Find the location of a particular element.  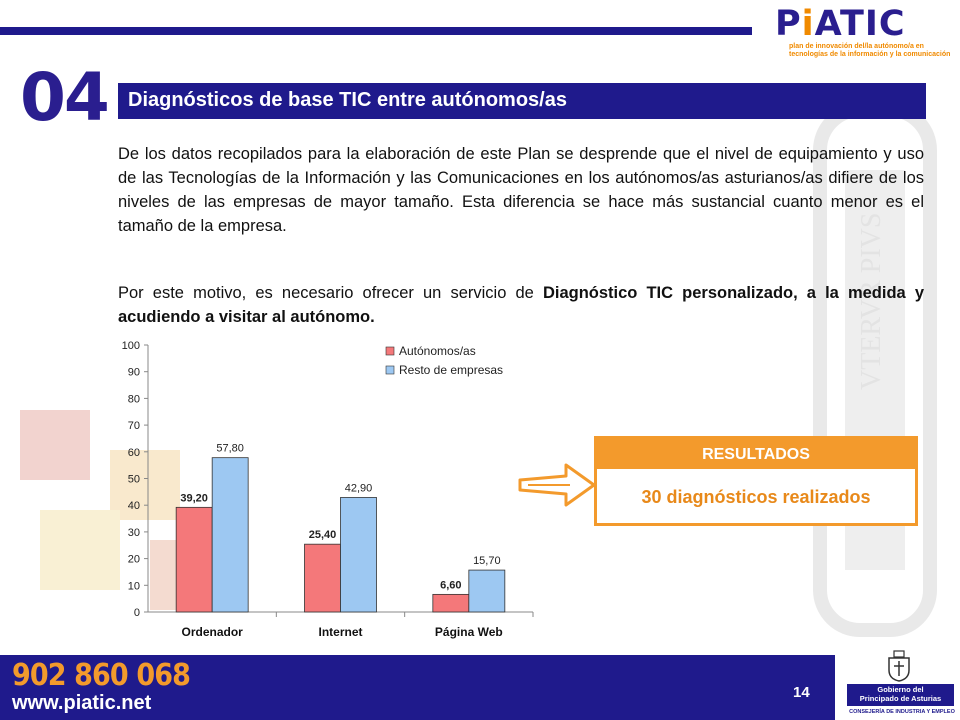

y-tick-label: 80 is located at coordinates (134, 399).